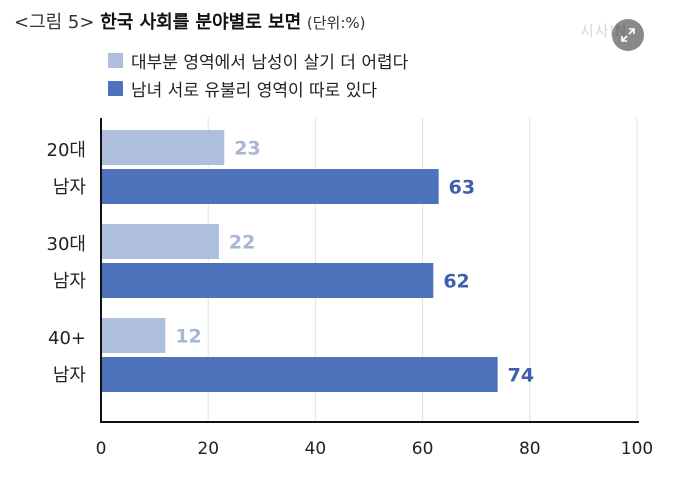 The height and width of the screenshot is (484, 676). Describe the element at coordinates (462, 188) in the screenshot. I see `data-label: 63` at that location.